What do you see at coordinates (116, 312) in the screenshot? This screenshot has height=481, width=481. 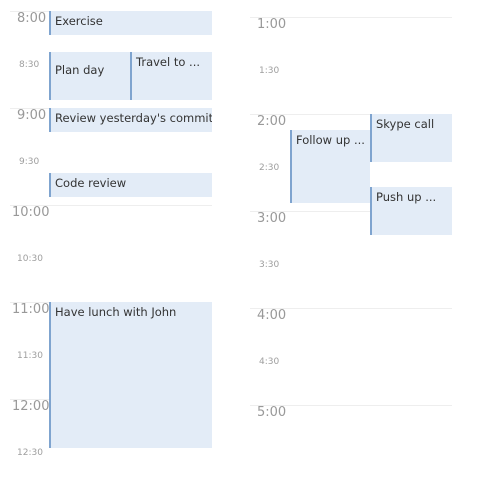 I see `event-title: Have lunch with John` at bounding box center [116, 312].